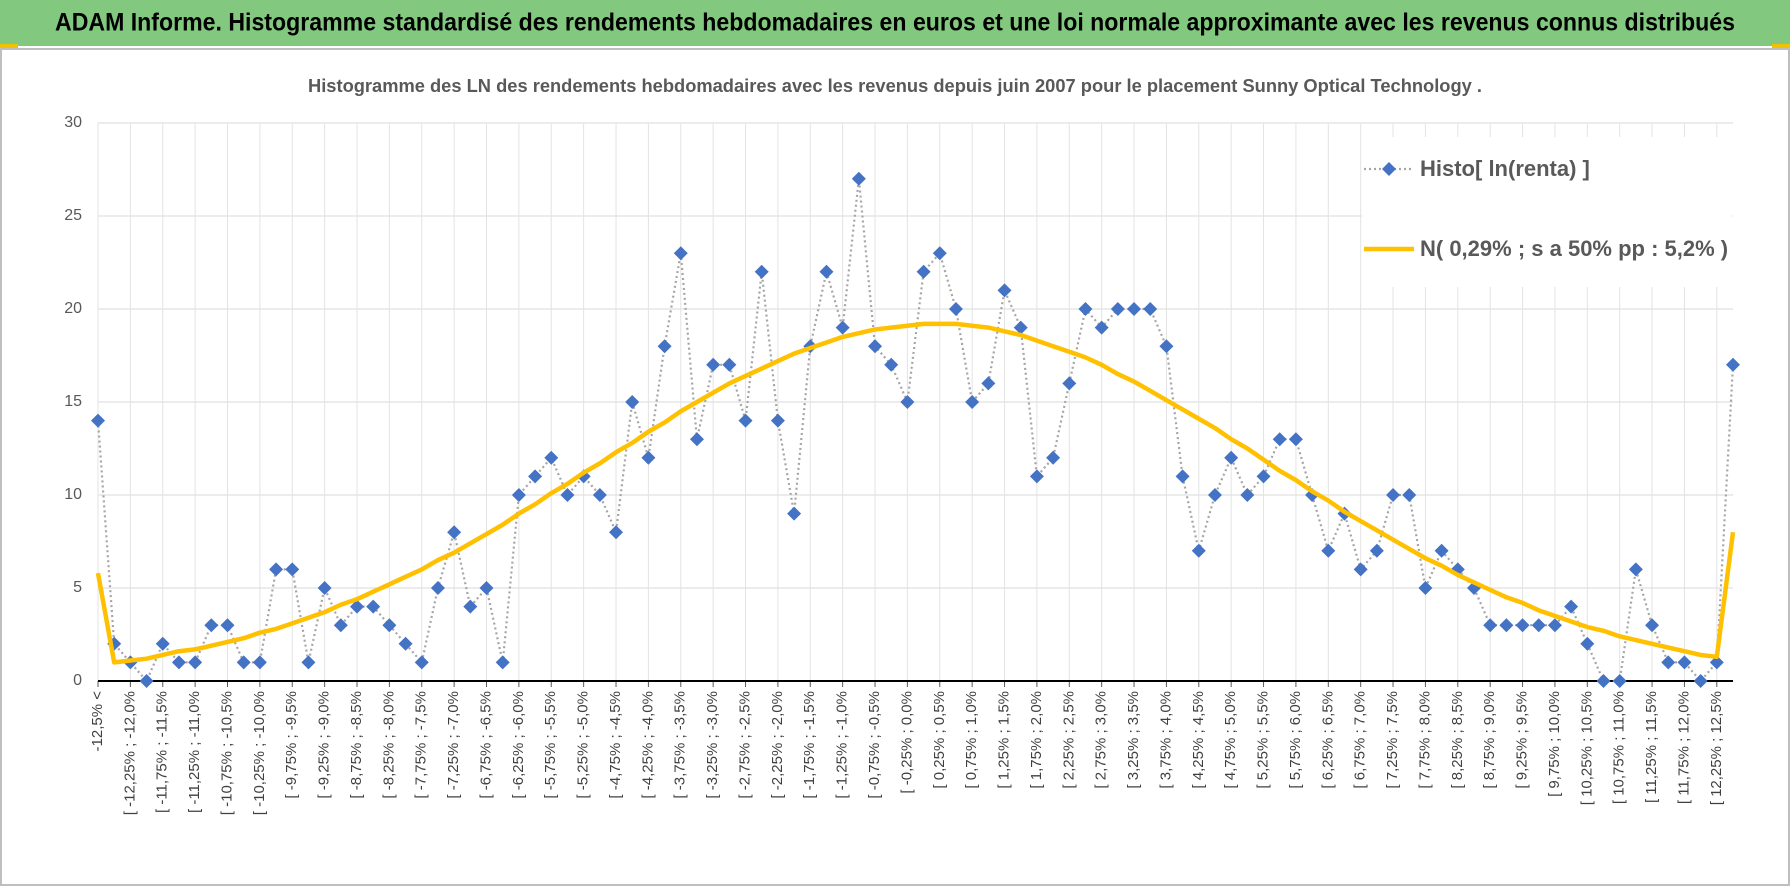  I want to click on x-tick-label: [ 6,25% ; 6,5%, so click(1327, 740).